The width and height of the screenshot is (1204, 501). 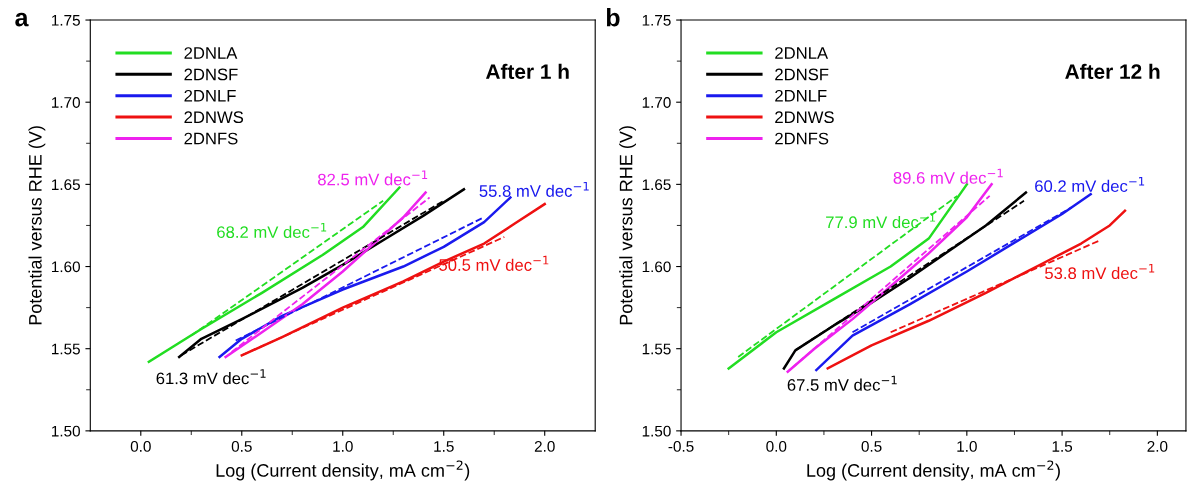 I want to click on annotation: After 12 h, so click(x=1112, y=71).